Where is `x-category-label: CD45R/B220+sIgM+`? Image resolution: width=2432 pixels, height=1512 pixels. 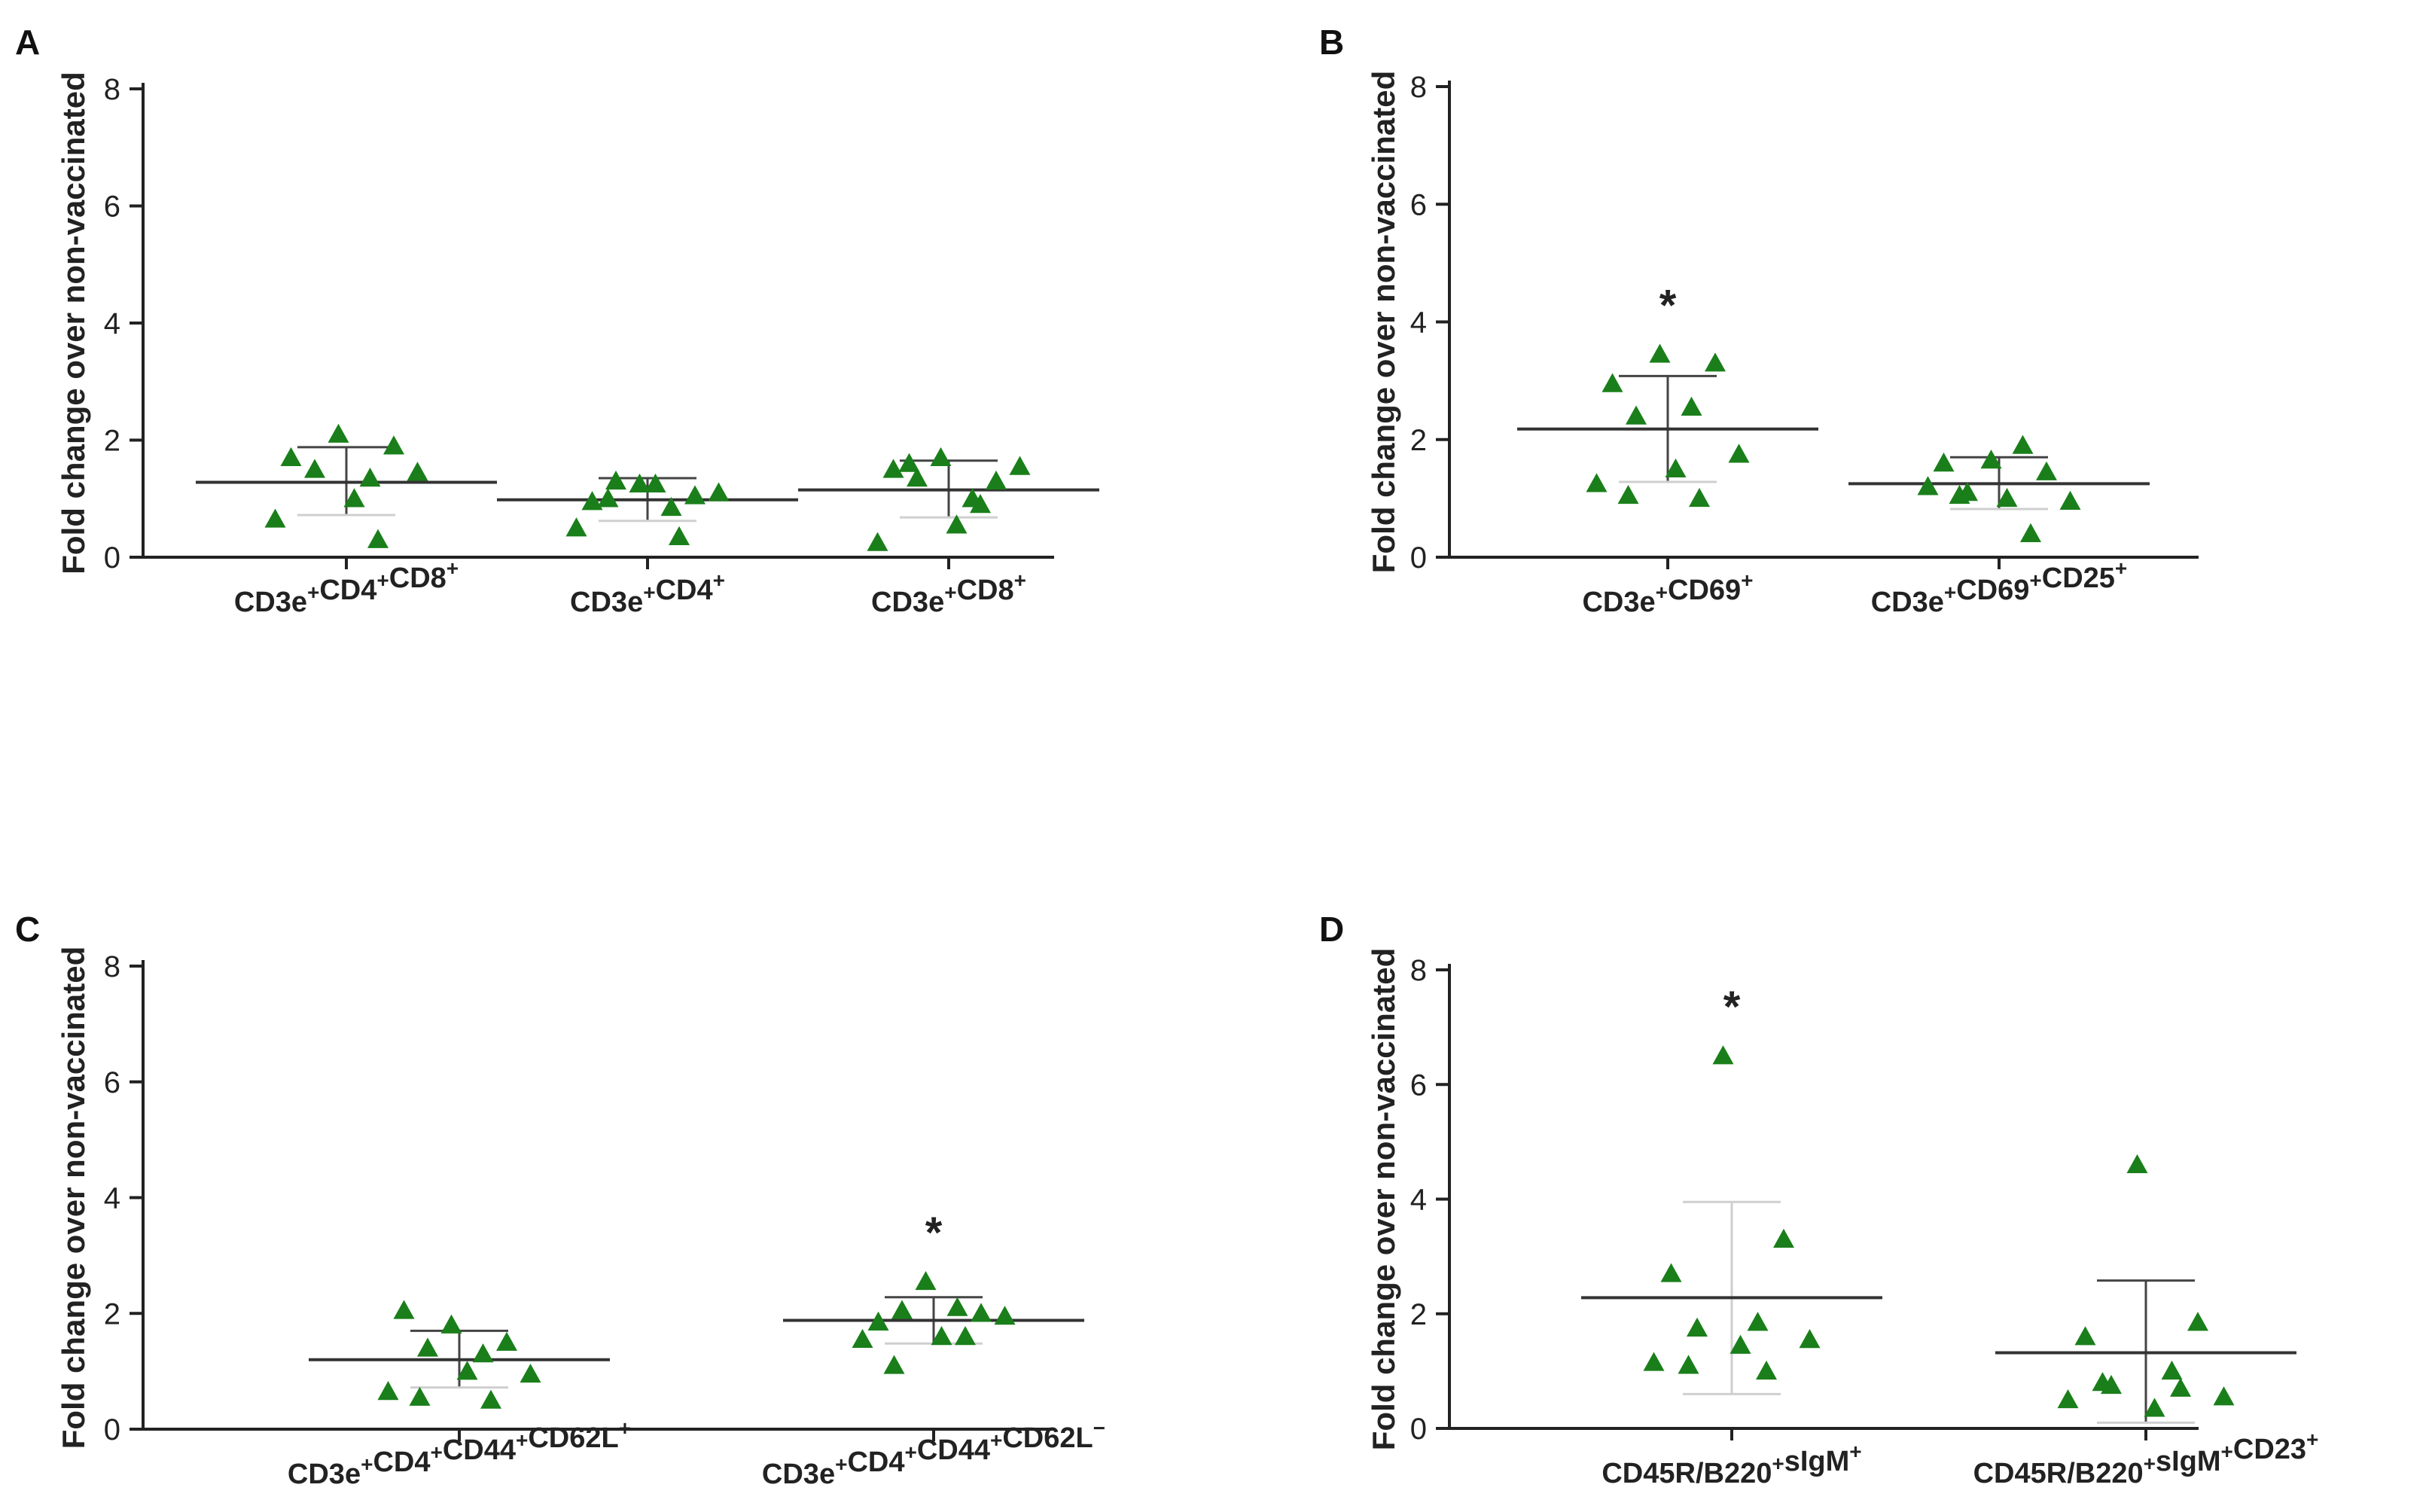 x-category-label: CD45R/B220+sIgM+ is located at coordinates (1731, 1464).